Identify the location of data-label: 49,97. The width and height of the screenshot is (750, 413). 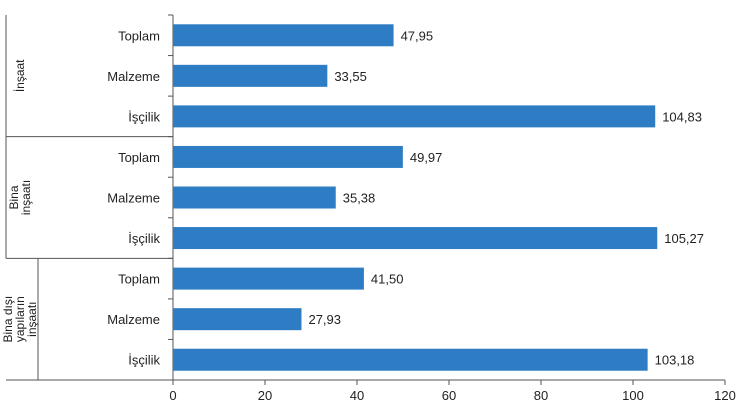
(426, 157).